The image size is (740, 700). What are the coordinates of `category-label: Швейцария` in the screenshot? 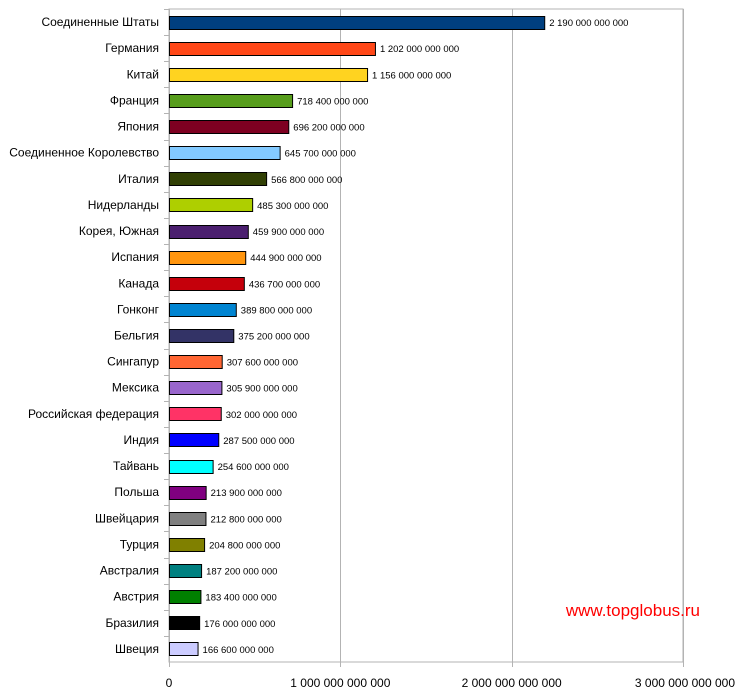 It's located at (127, 518).